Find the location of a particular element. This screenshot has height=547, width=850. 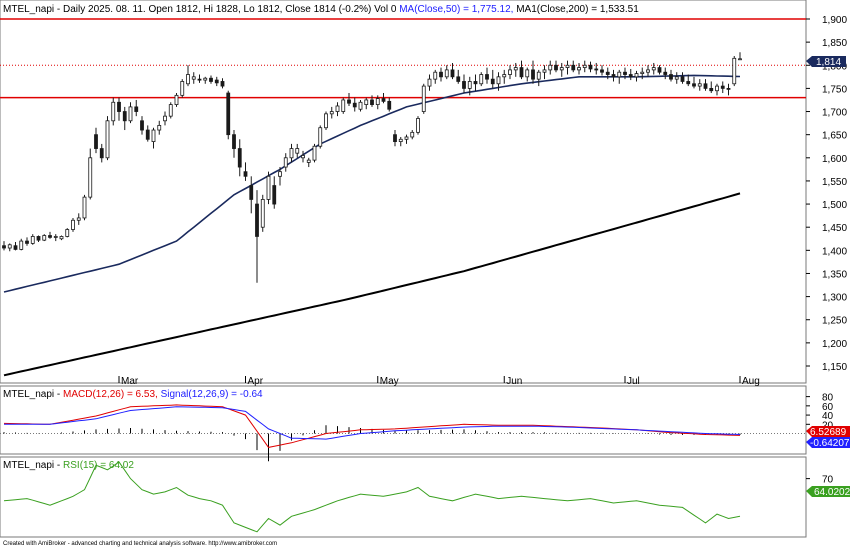

rsi-value-tag: 64.0202 is located at coordinates (828, 492).